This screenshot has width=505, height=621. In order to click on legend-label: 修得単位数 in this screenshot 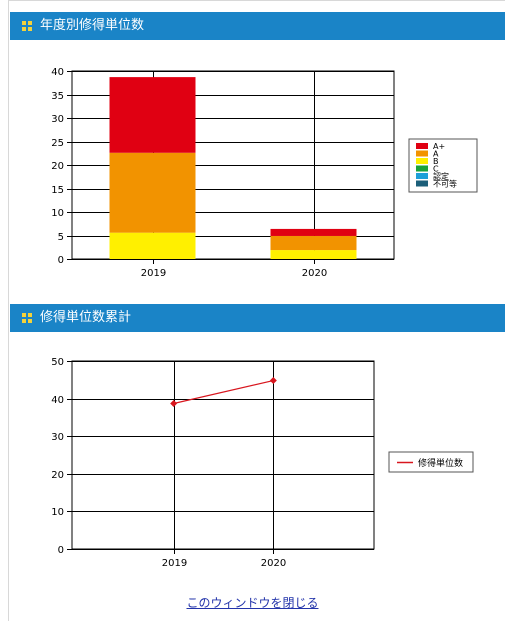, I will do `click(440, 463)`.